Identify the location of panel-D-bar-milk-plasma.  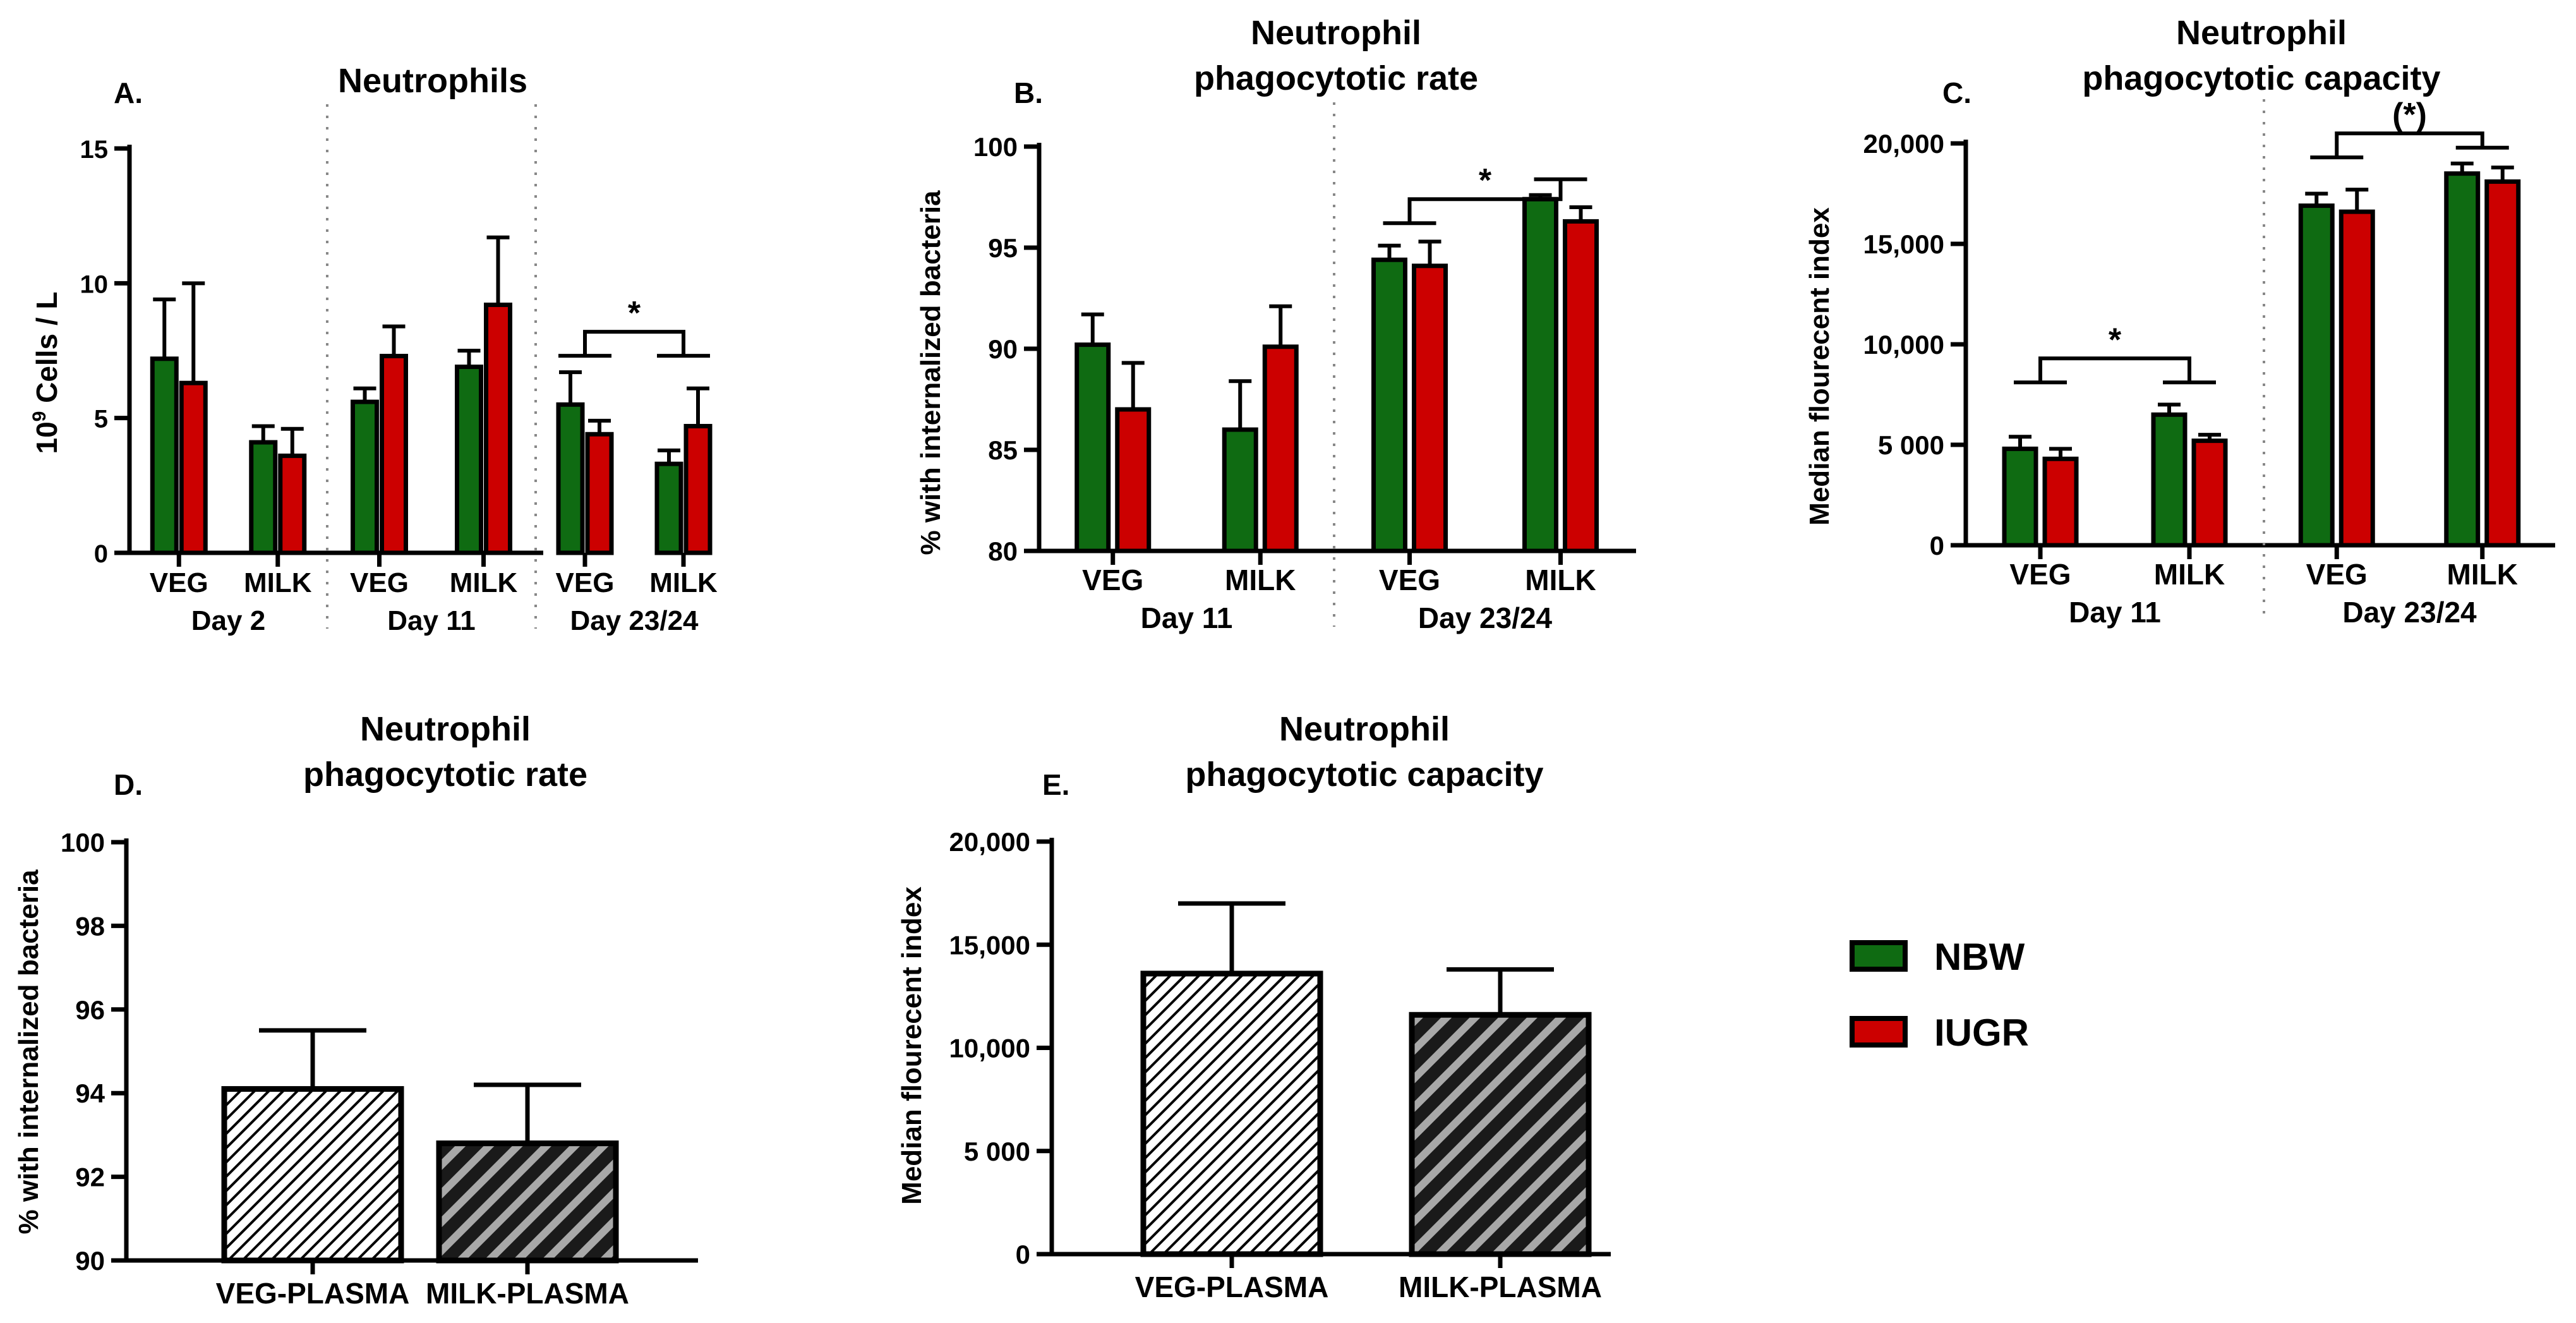
(527, 1202).